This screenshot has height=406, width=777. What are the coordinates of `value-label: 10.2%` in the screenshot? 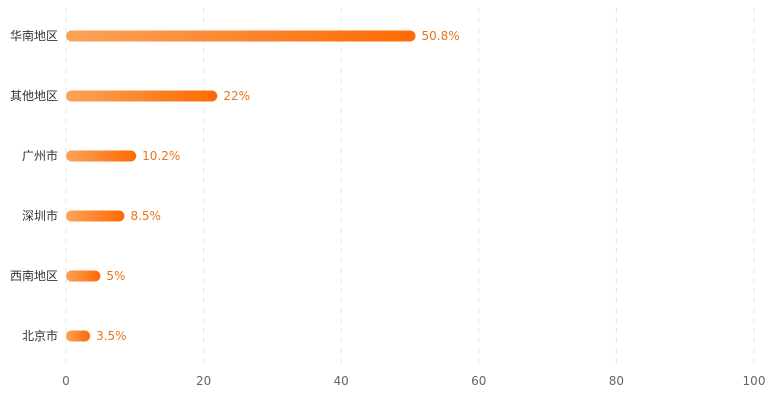 It's located at (161, 156).